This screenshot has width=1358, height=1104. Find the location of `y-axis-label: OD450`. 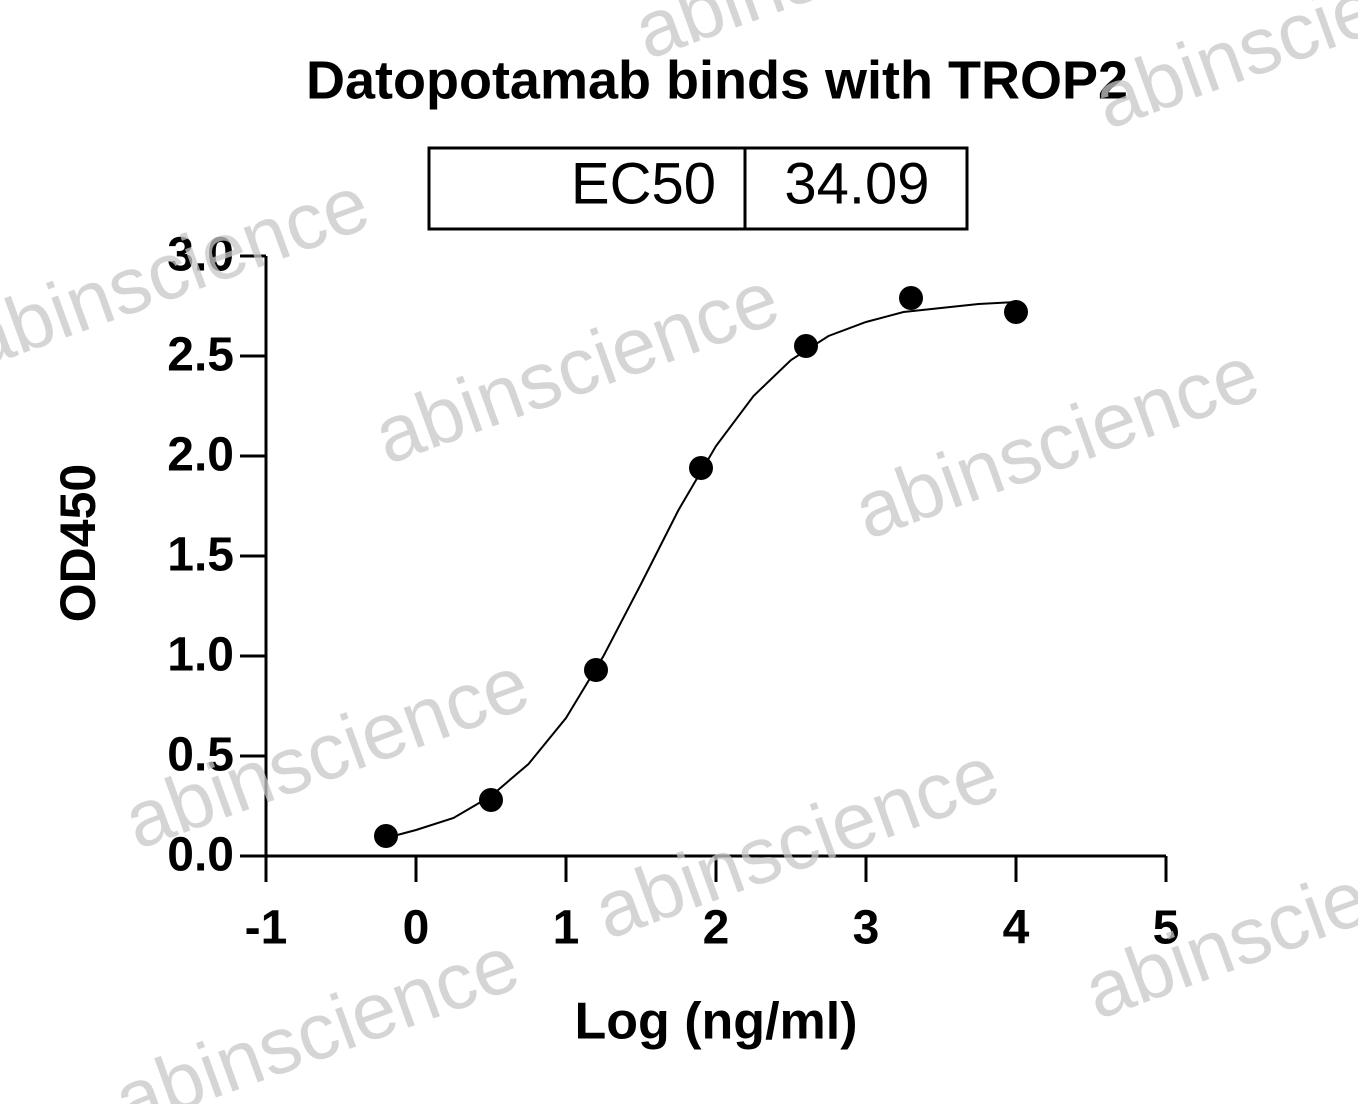

y-axis-label: OD450 is located at coordinates (78, 543).